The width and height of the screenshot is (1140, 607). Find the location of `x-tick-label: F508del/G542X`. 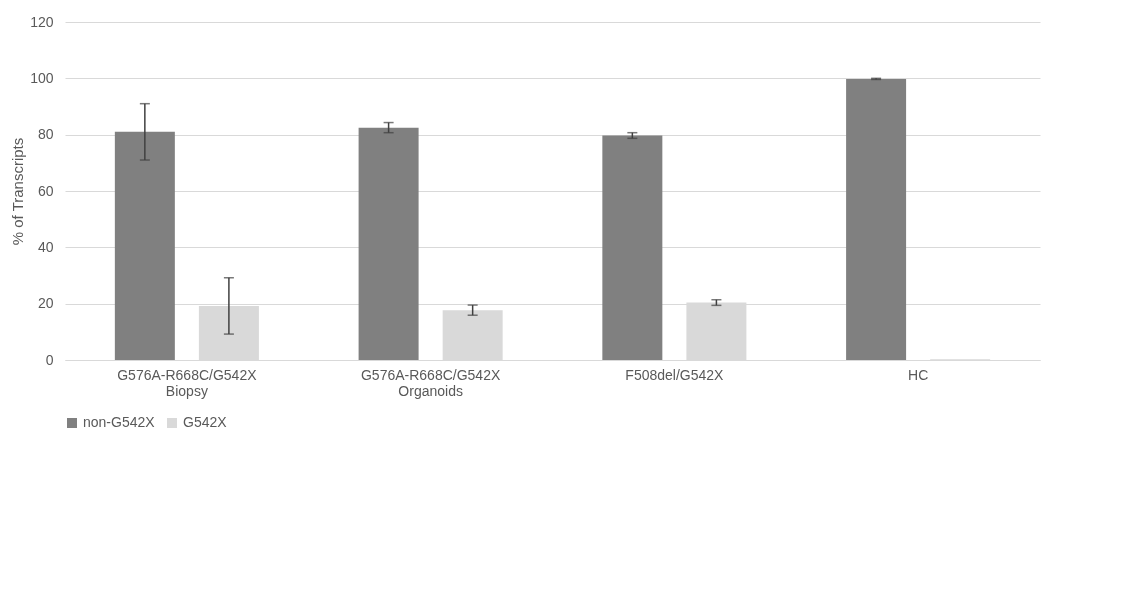

x-tick-label: F508del/G542X is located at coordinates (675, 374).